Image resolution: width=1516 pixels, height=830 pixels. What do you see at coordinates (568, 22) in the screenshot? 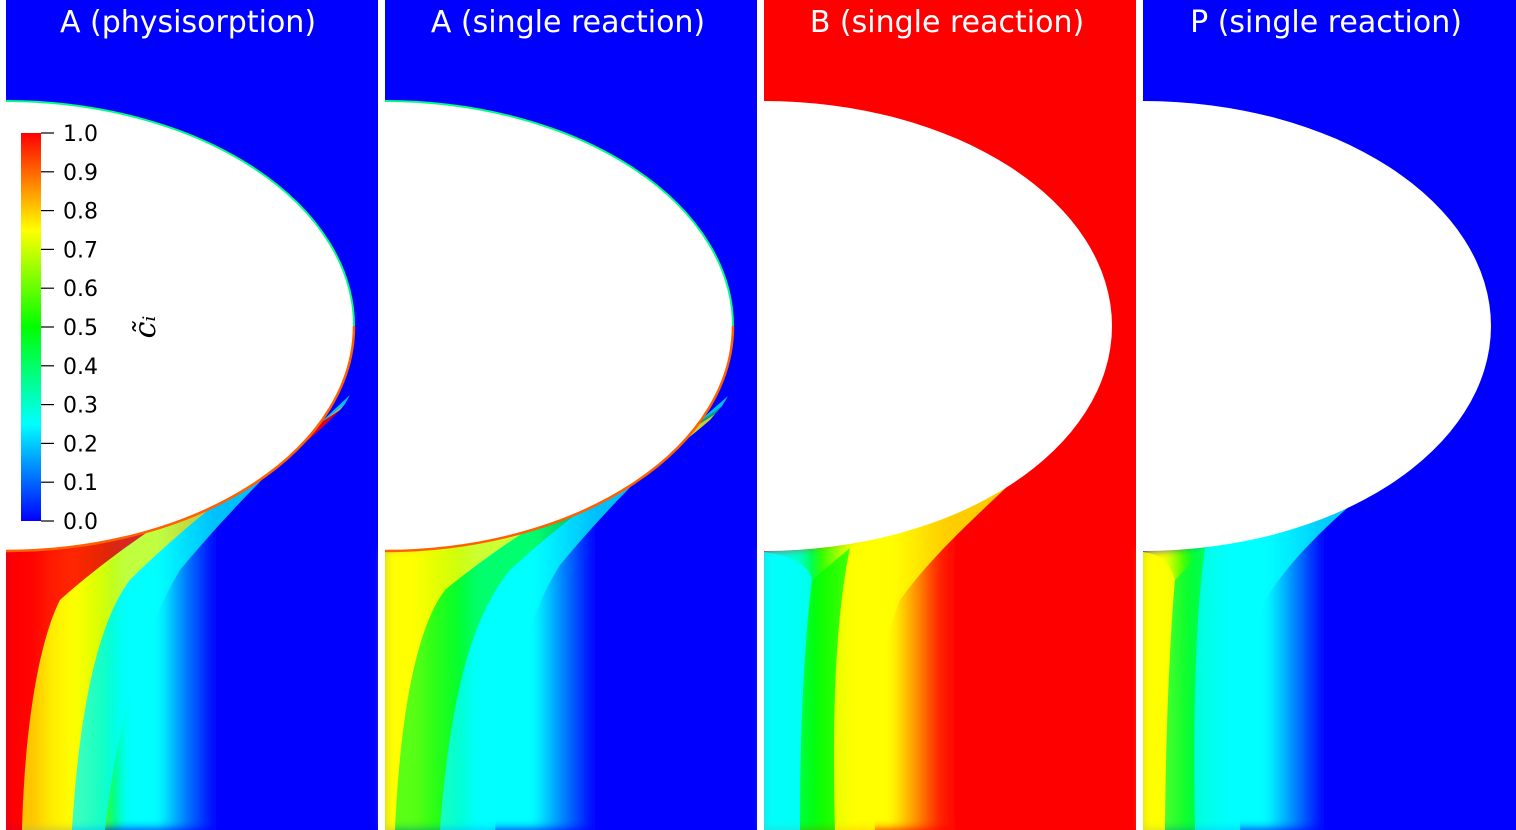
I see `panel-title: A (single reaction)` at bounding box center [568, 22].